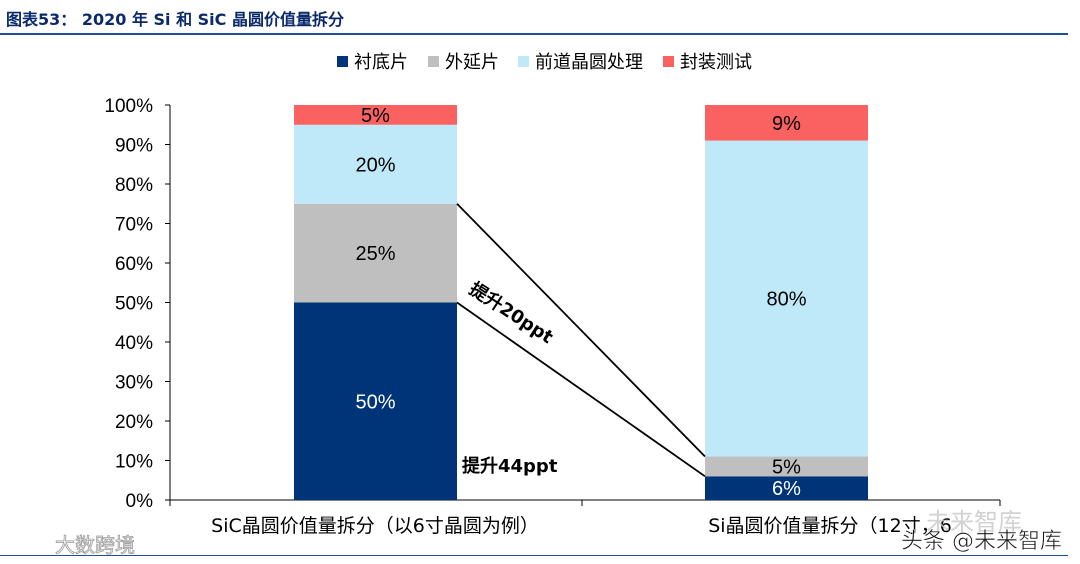 The height and width of the screenshot is (564, 1080). What do you see at coordinates (134, 383) in the screenshot?
I see `y-tick-label: 30%` at bounding box center [134, 383].